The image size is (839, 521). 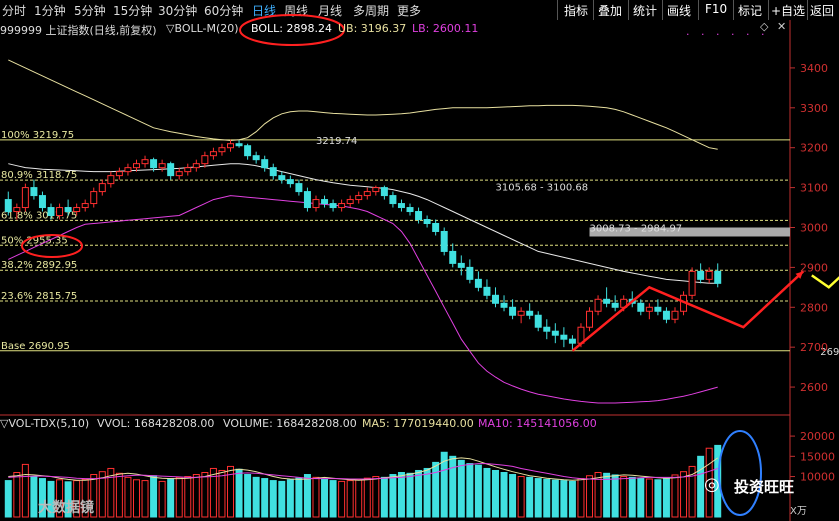 I want to click on close-icon: ✕, so click(x=782, y=26).